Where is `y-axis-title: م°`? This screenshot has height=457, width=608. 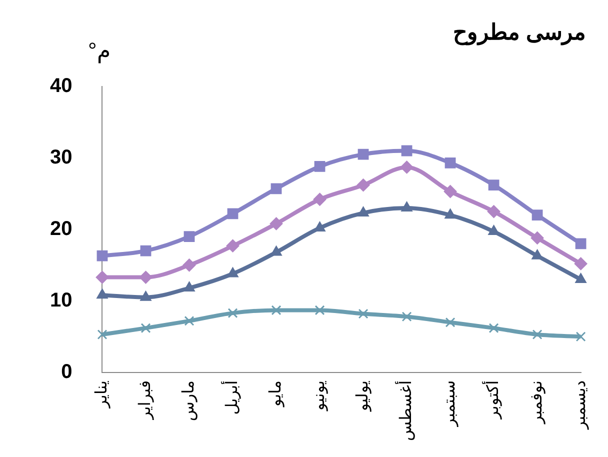 y-axis-title: م° is located at coordinates (99, 51).